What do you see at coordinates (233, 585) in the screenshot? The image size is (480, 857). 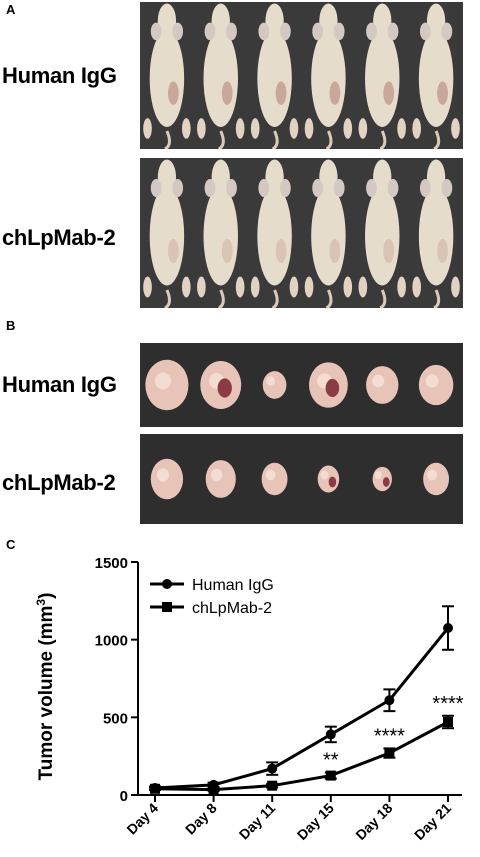 I see `legend-label: Human IgG` at bounding box center [233, 585].